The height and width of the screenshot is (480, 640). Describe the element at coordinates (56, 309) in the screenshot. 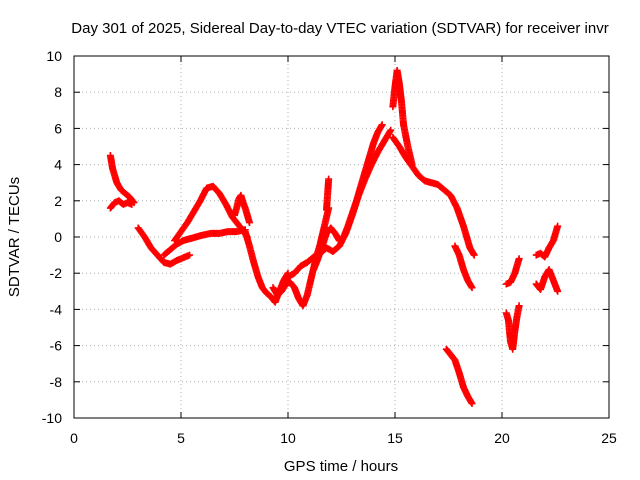

I see `y-tick-label: -4` at that location.